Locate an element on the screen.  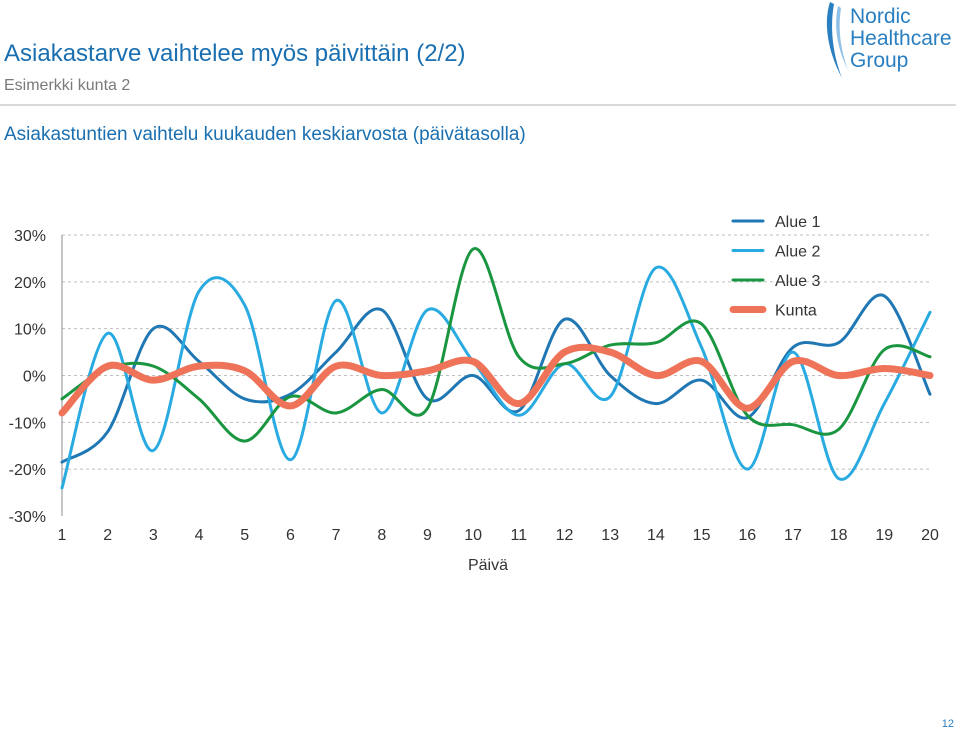
x-tick-label: 10 is located at coordinates (473, 535).